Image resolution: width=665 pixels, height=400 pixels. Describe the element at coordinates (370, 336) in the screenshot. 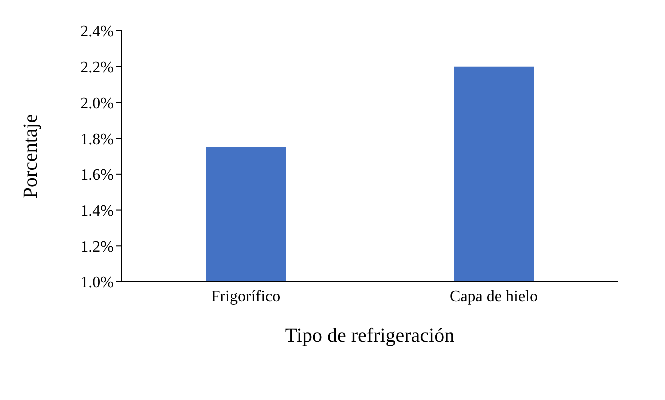

I see `x-axis-title: Tipo de refrigeración` at that location.